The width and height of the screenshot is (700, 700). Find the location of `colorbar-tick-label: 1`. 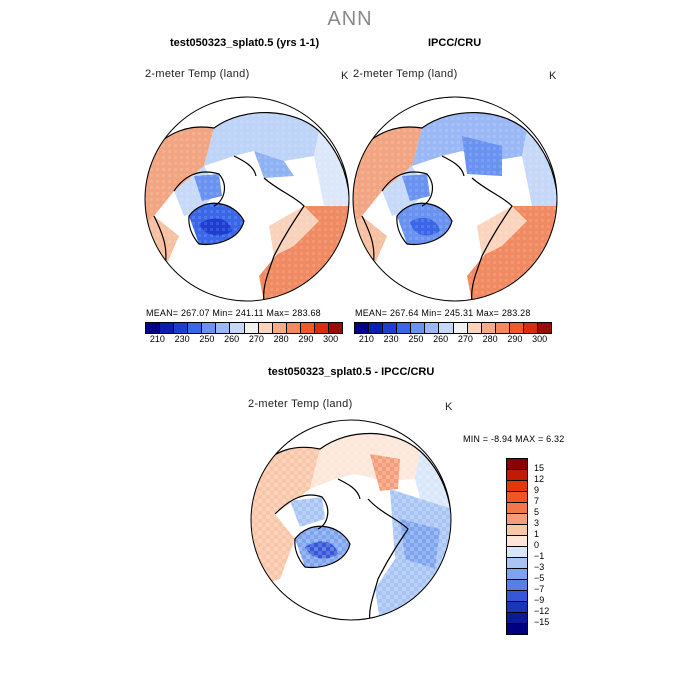

colorbar-tick-label: 1 is located at coordinates (537, 534).